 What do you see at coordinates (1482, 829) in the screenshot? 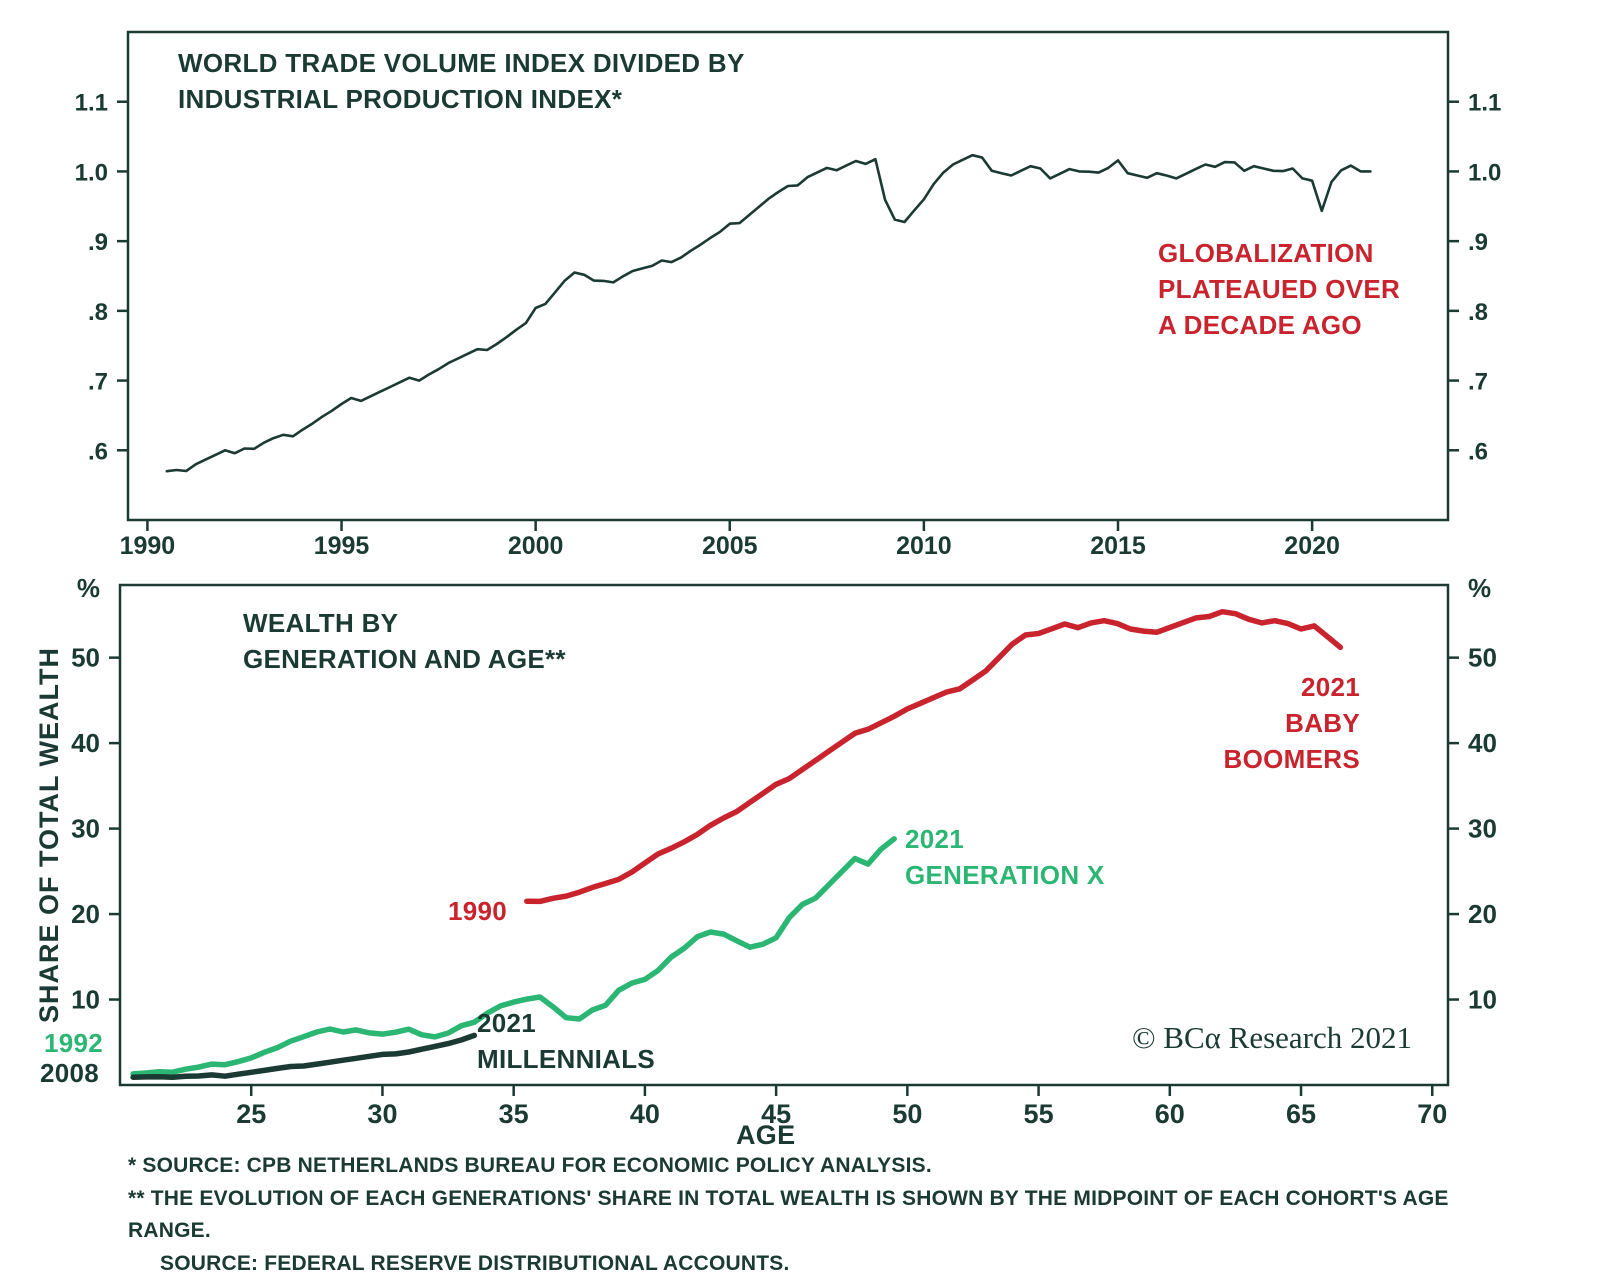
I see `wealth-by-generation-ytick-right: 30` at bounding box center [1482, 829].